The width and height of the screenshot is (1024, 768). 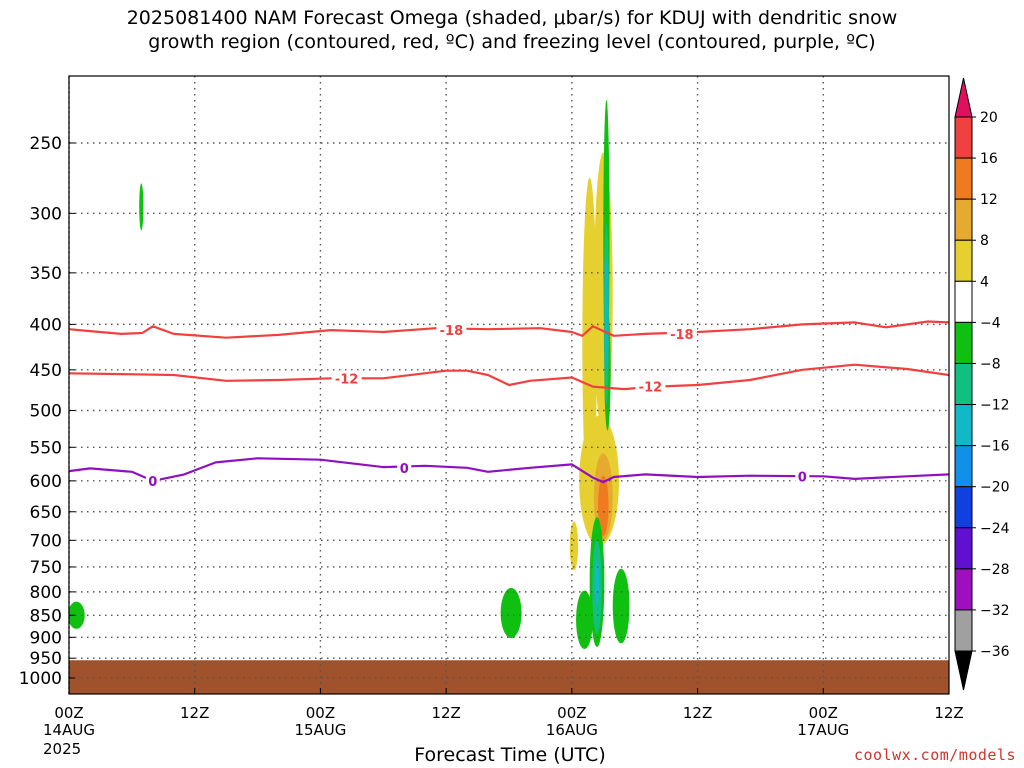 What do you see at coordinates (46, 659) in the screenshot?
I see `y-tick-label-950: 950` at bounding box center [46, 659].